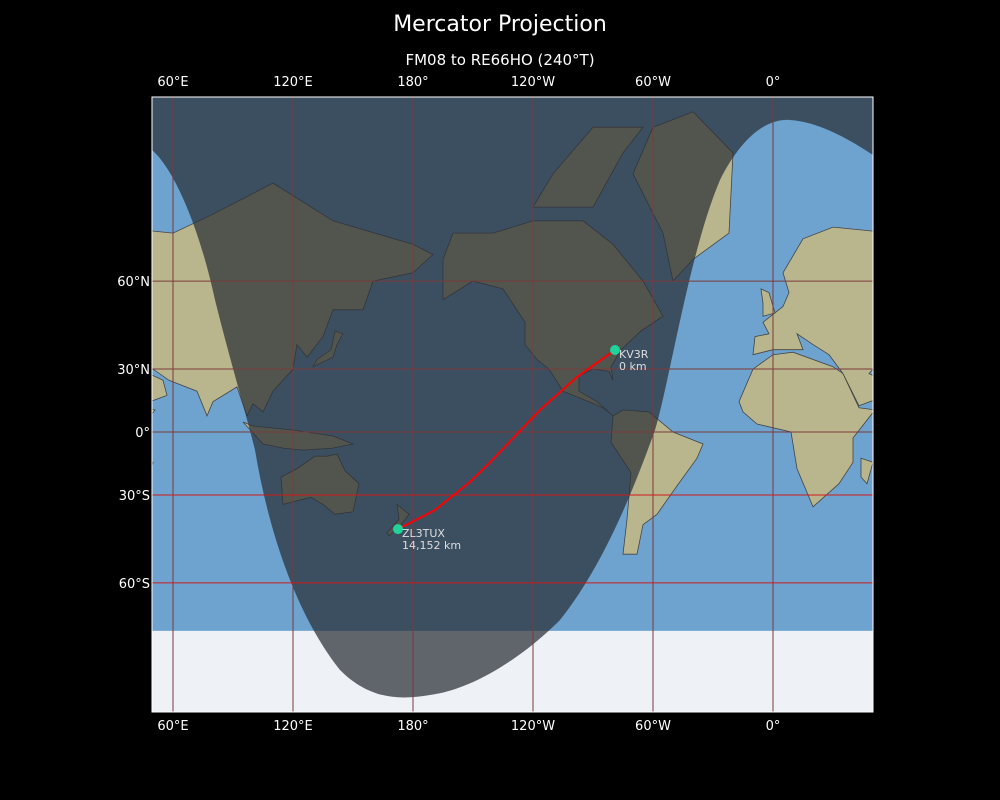  I want to click on lon-tick-label-top: 180°, so click(412, 82).